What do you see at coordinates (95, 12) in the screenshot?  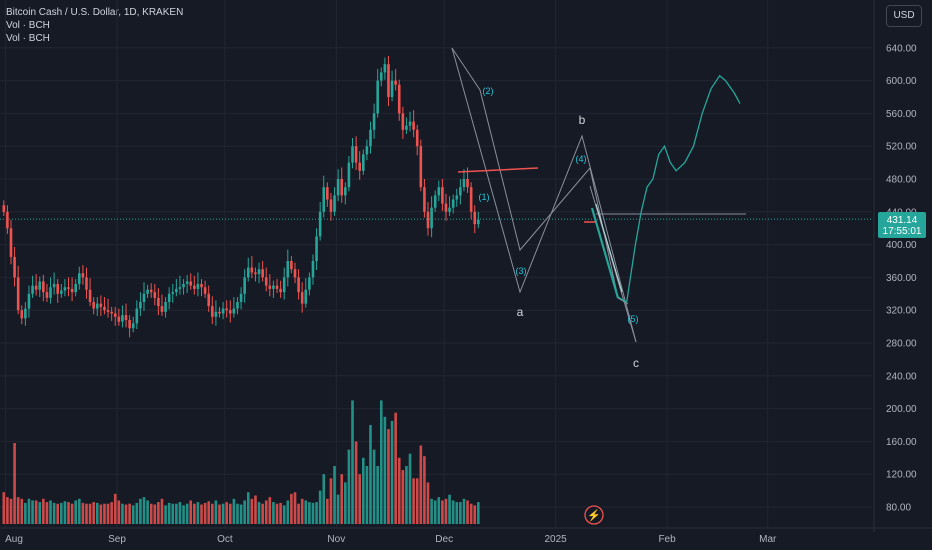 I see `symbol-title: Bitcoin Cash / U.S. Dollar, 1D, KRAKEN` at bounding box center [95, 12].